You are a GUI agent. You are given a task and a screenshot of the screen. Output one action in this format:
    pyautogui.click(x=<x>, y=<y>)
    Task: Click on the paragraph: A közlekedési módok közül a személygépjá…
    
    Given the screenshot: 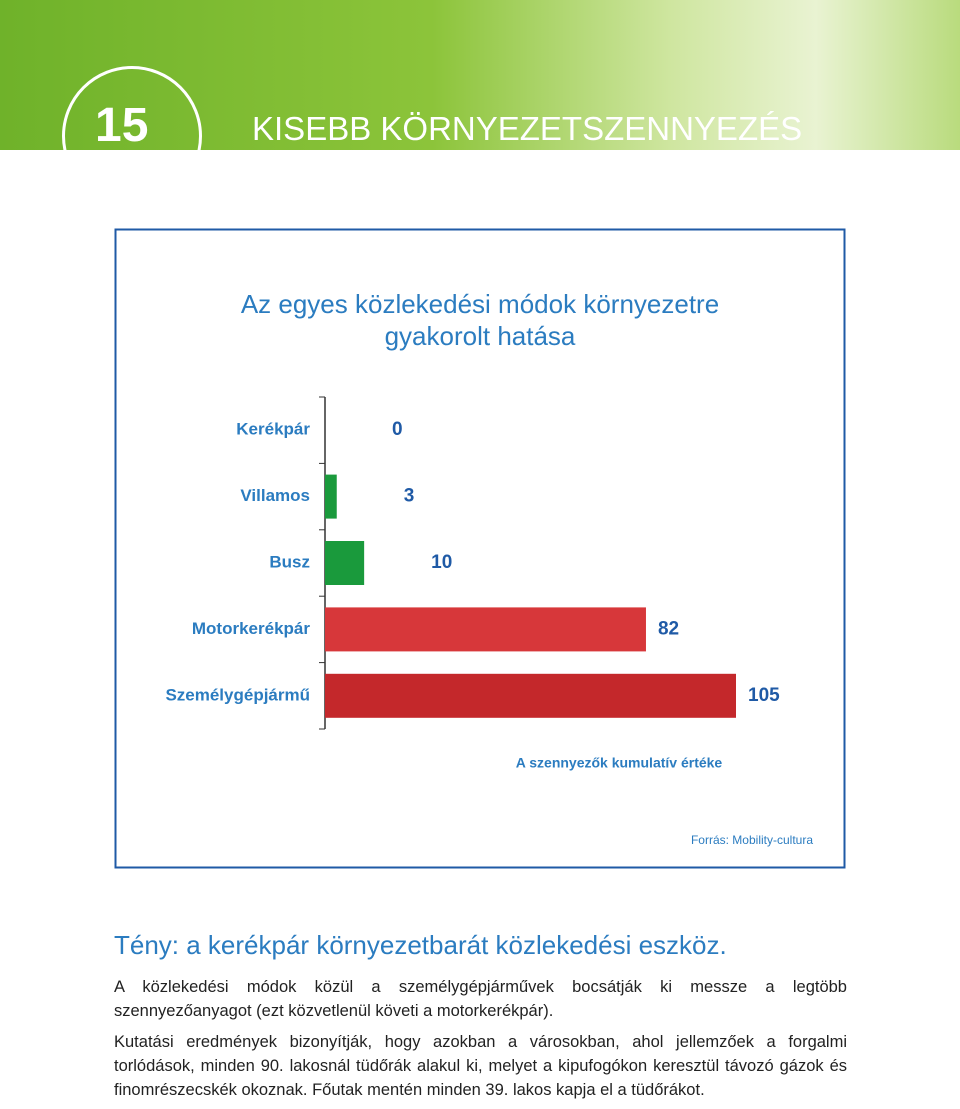 What is the action you would take?
    pyautogui.click(x=480, y=999)
    